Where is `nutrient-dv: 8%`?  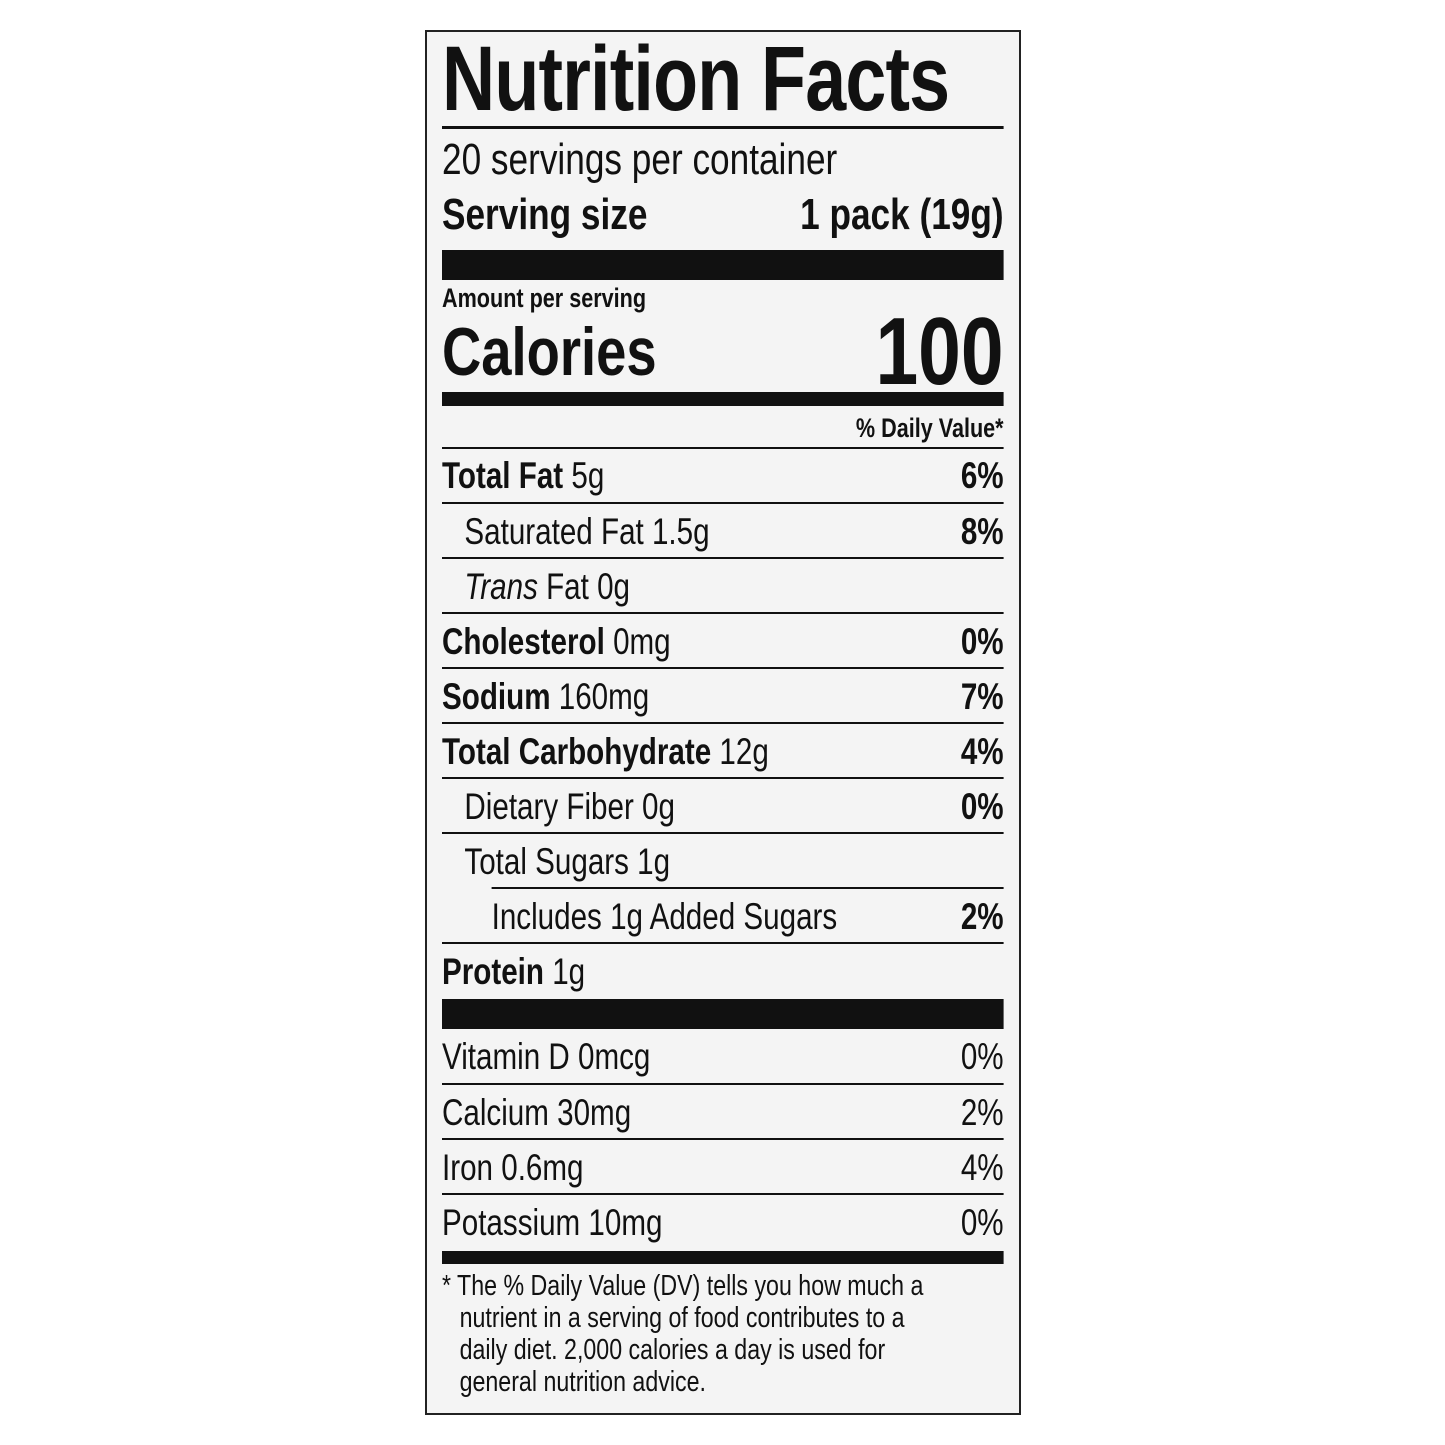 nutrient-dv: 8% is located at coordinates (982, 531).